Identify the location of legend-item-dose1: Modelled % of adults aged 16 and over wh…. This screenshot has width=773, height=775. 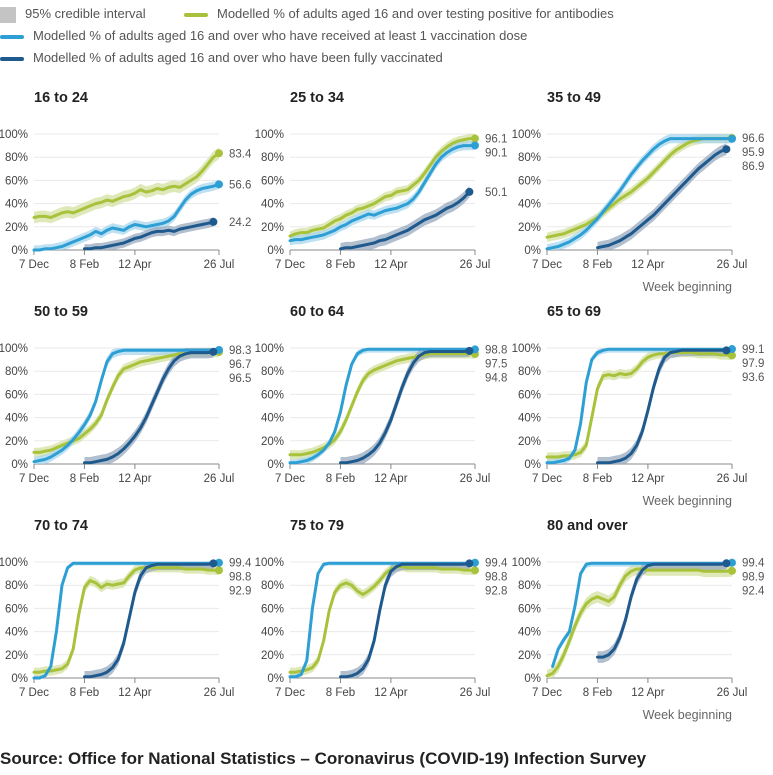
(263, 35).